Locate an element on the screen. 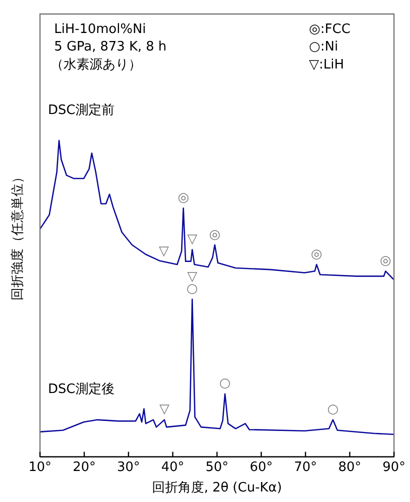 Image resolution: width=410 pixels, height=502 pixels. x-tick-label: 40° is located at coordinates (172, 467).